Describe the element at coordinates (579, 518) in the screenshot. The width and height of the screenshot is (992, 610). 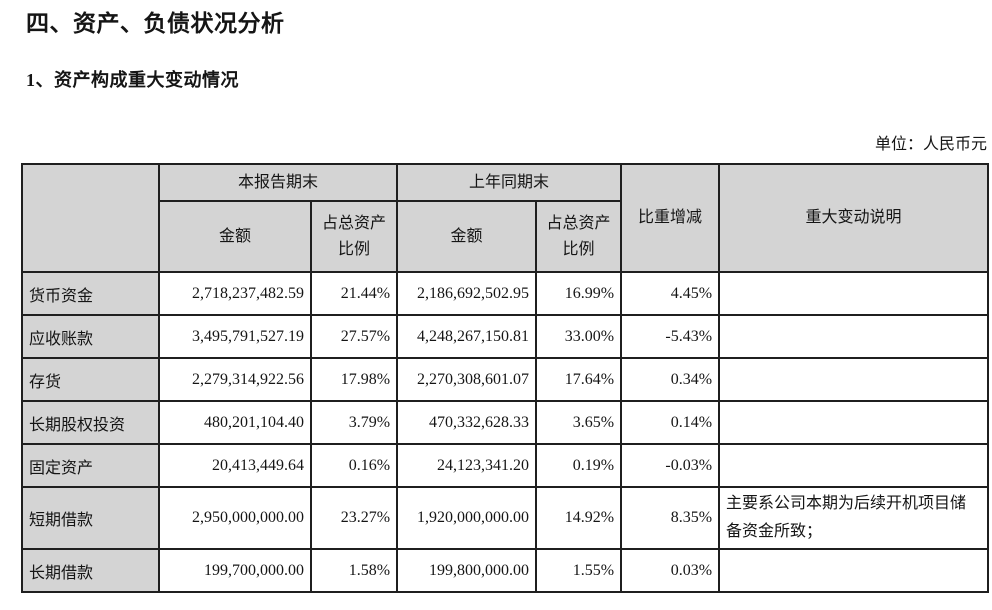
I see `ratio-prior-cell: 14.92%` at that location.